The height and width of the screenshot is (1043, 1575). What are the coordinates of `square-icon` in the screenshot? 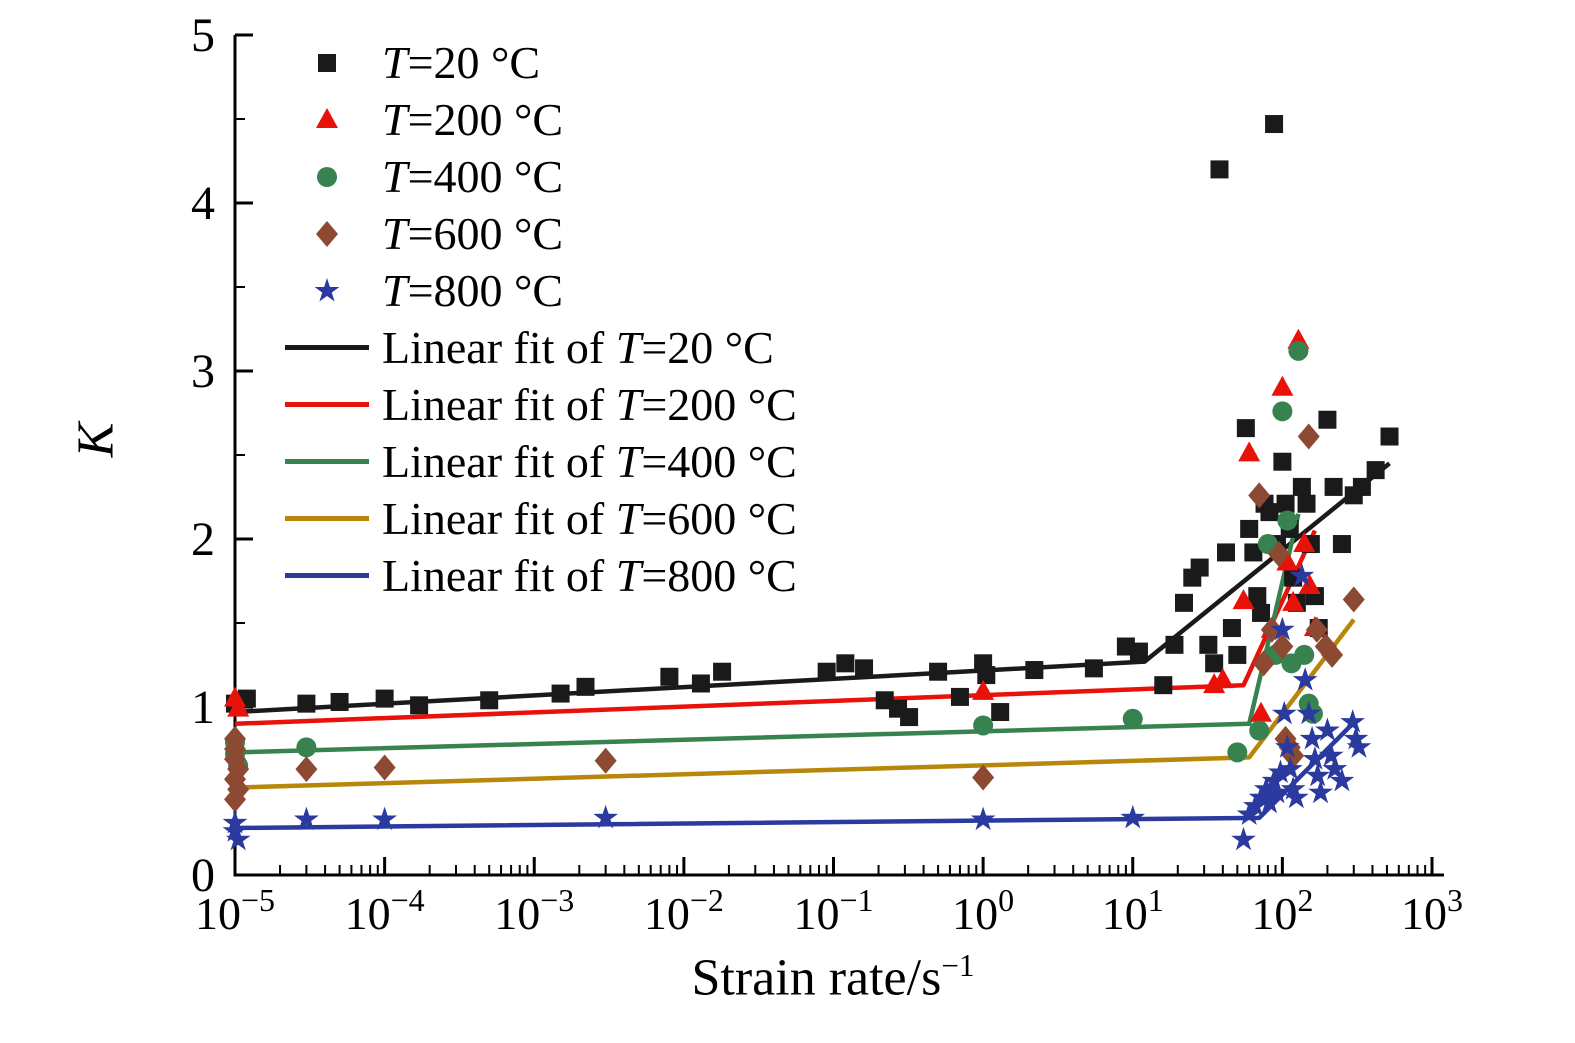 It's located at (327, 62).